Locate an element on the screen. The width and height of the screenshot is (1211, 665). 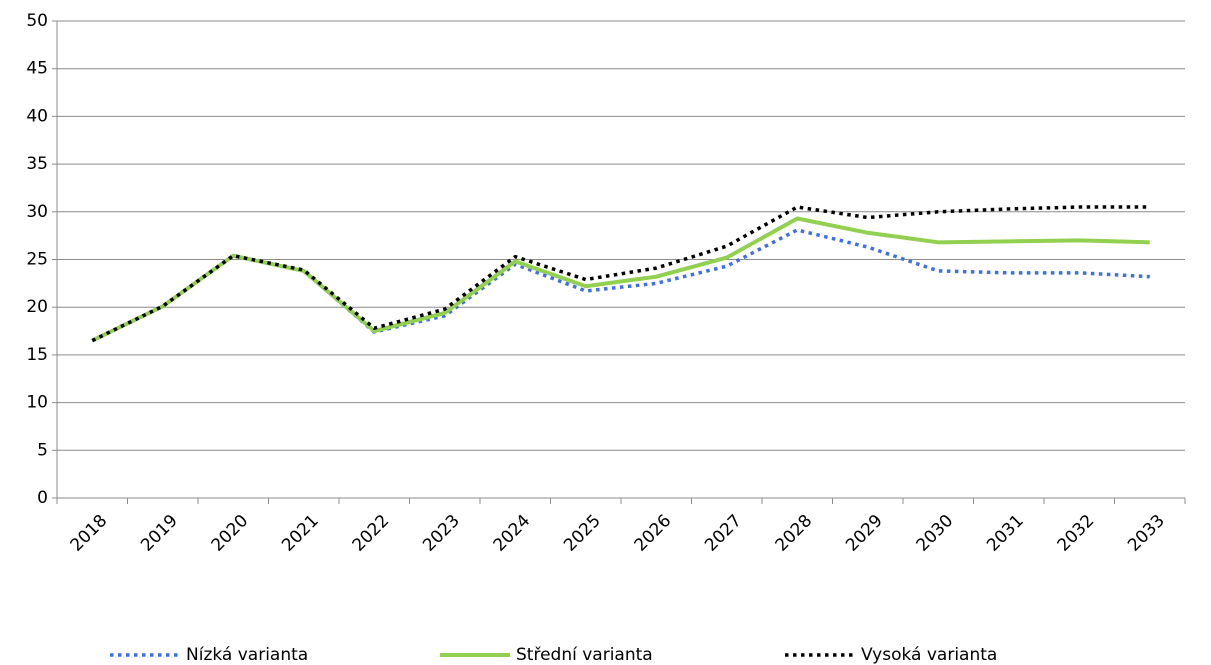
x-tick-label: 2019 is located at coordinates (159, 533).